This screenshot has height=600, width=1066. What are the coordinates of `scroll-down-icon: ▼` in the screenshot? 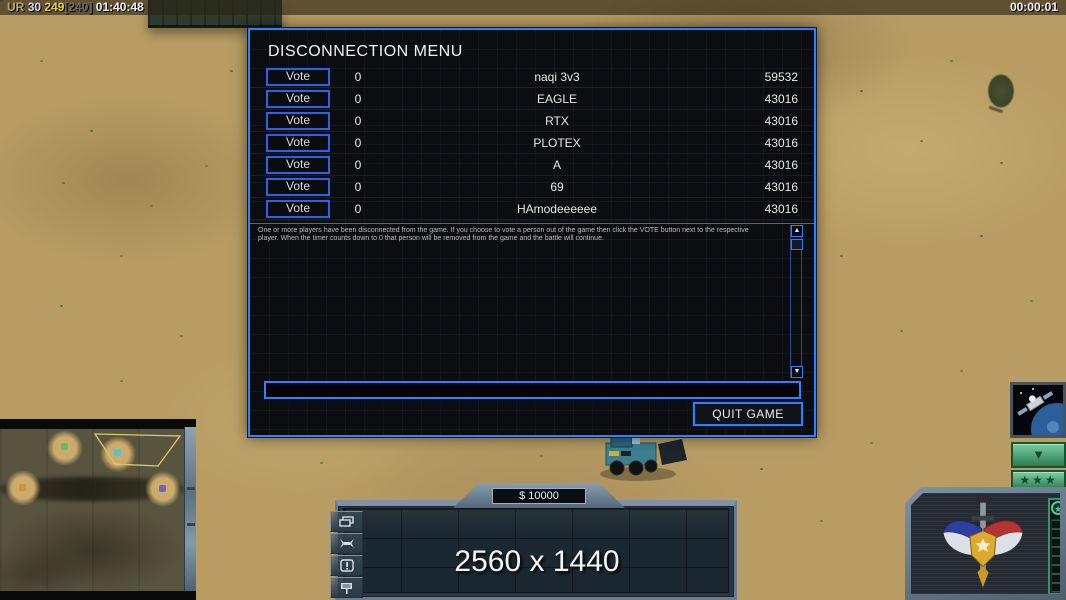 It's located at (797, 372).